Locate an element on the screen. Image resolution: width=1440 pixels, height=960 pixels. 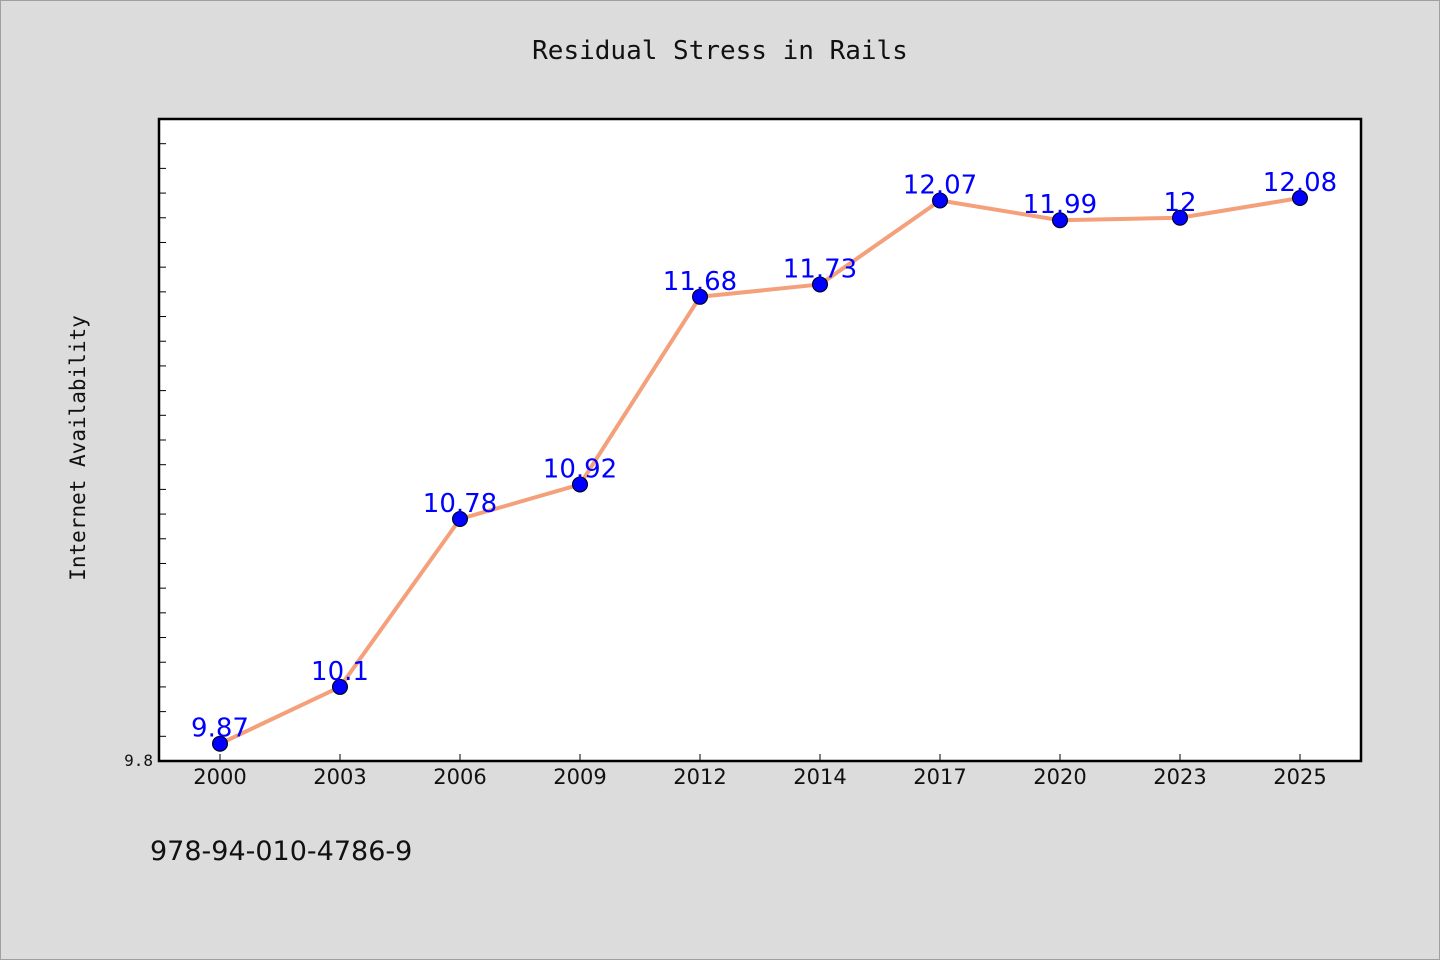
x-tick-label: 2009 is located at coordinates (579, 777).